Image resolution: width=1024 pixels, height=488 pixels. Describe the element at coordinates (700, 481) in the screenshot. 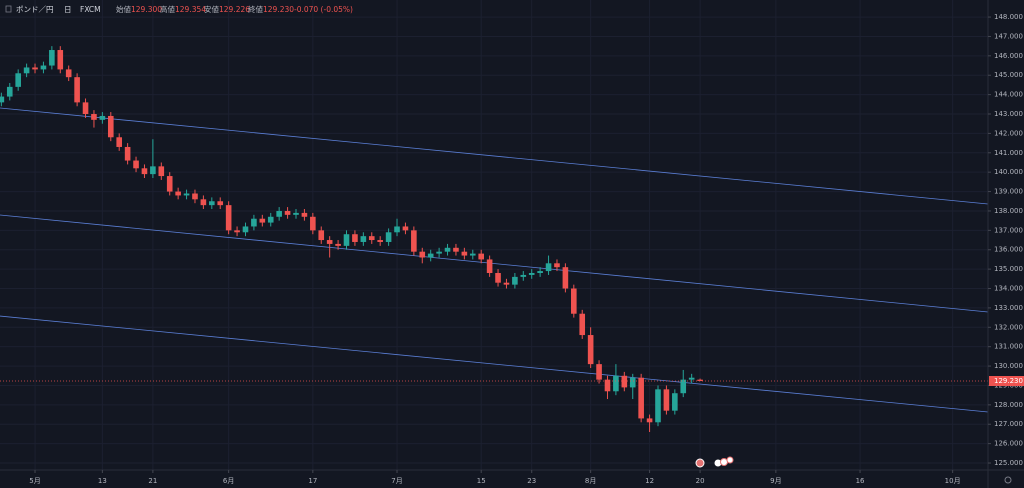

I see `x-tick-label: 20` at that location.